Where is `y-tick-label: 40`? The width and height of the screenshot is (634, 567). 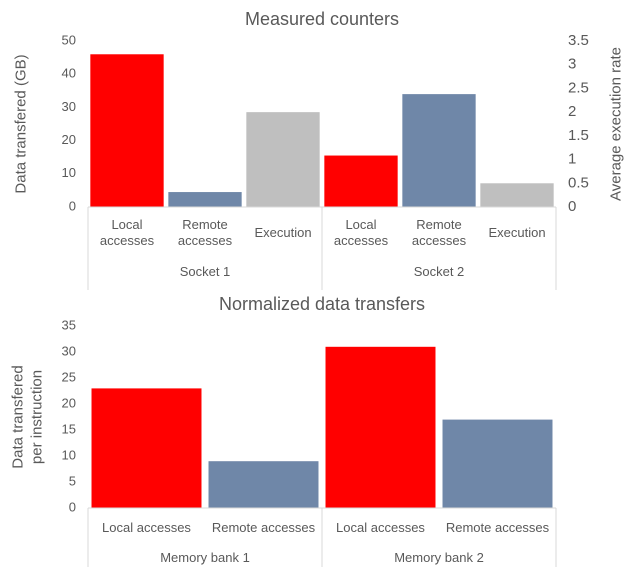 y-tick-label: 40 is located at coordinates (69, 73).